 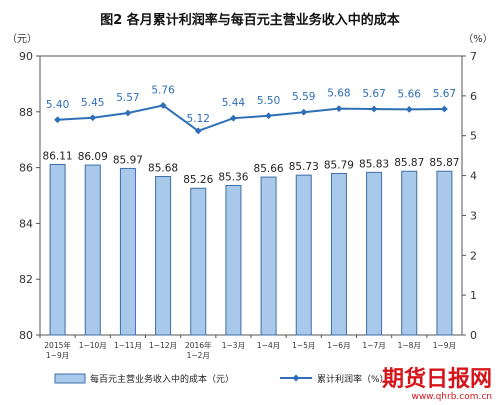 I want to click on x-category-label: 1−6月, so click(x=338, y=345).